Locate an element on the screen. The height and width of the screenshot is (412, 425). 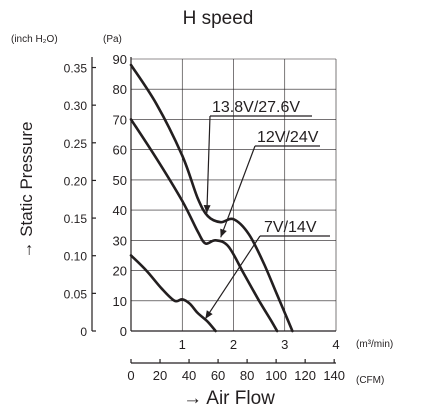
chart-title: H speed is located at coordinates (218, 18).